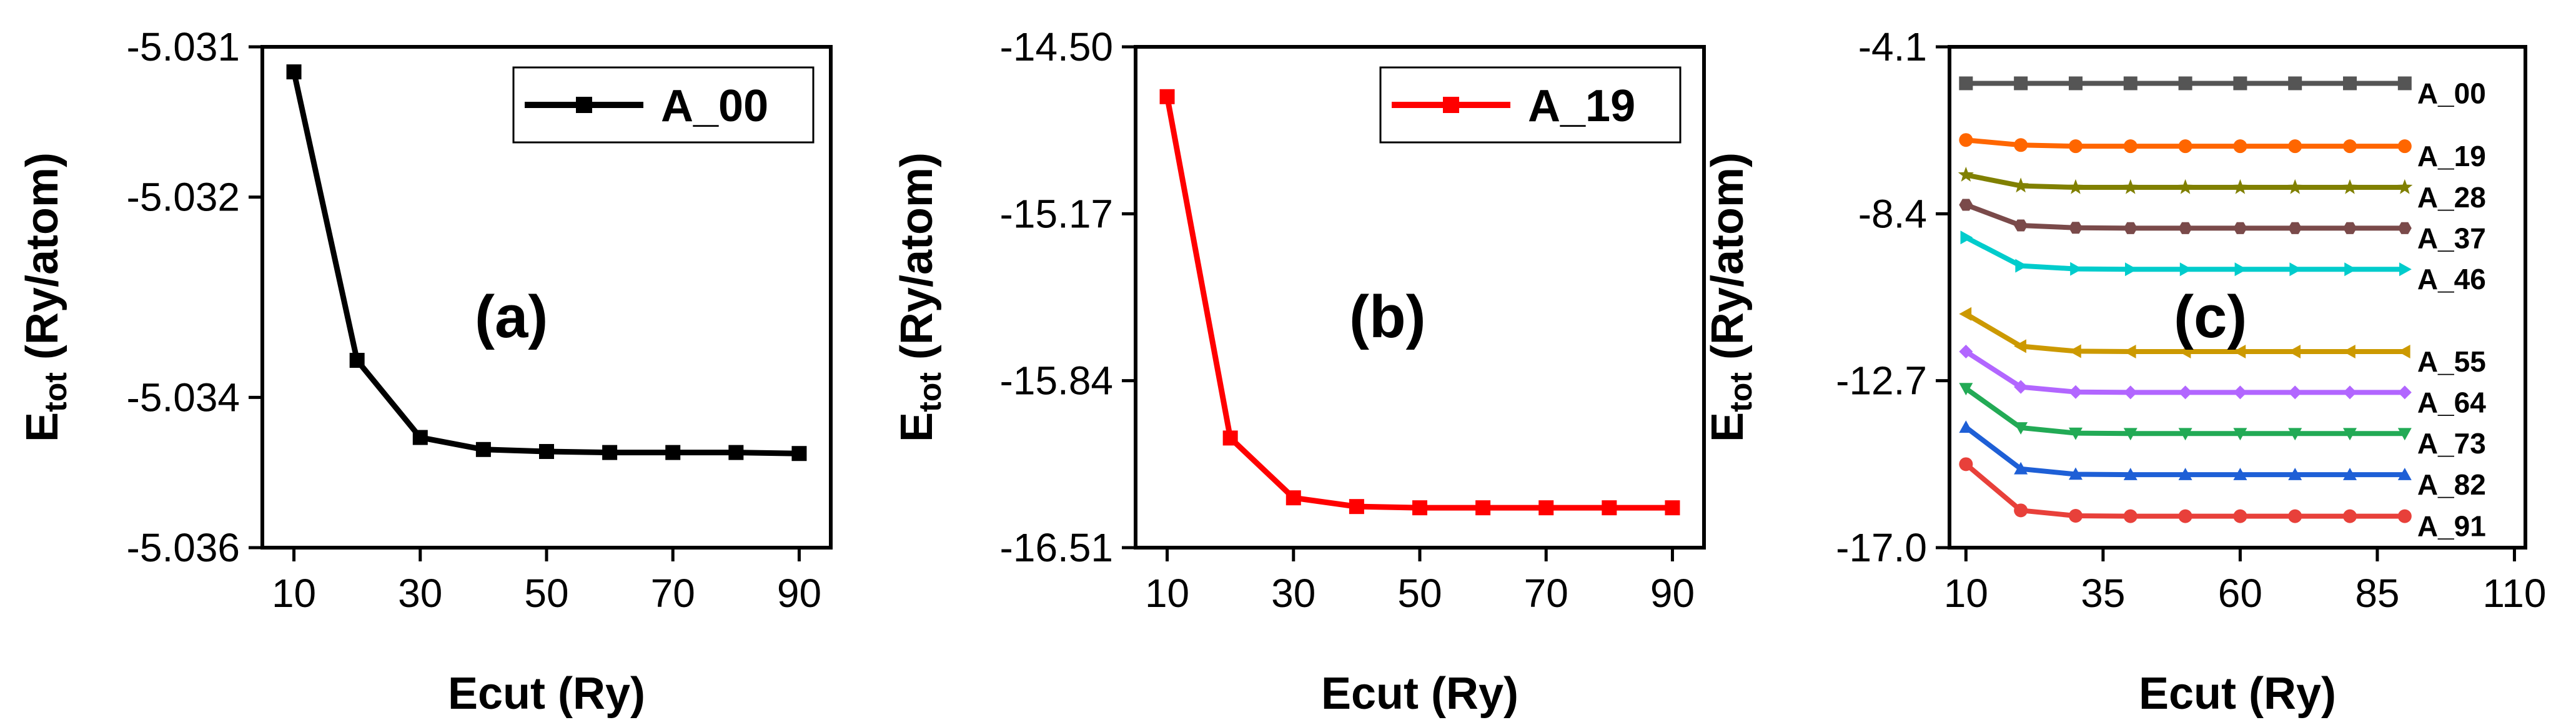  I want to click on y-tick-label: -15.17, so click(1056, 213).